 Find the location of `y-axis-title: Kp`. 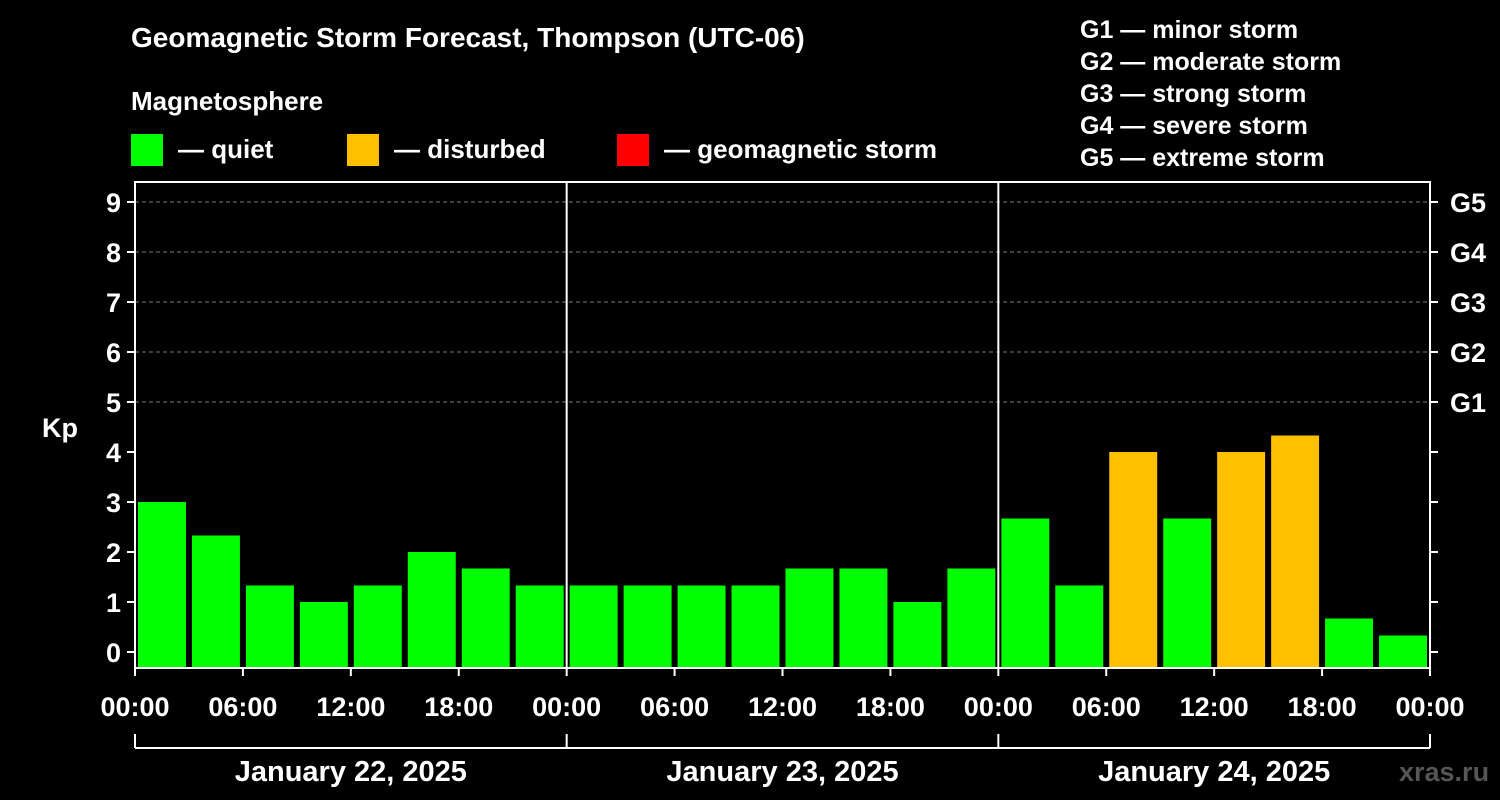

y-axis-title: Kp is located at coordinates (60, 428).